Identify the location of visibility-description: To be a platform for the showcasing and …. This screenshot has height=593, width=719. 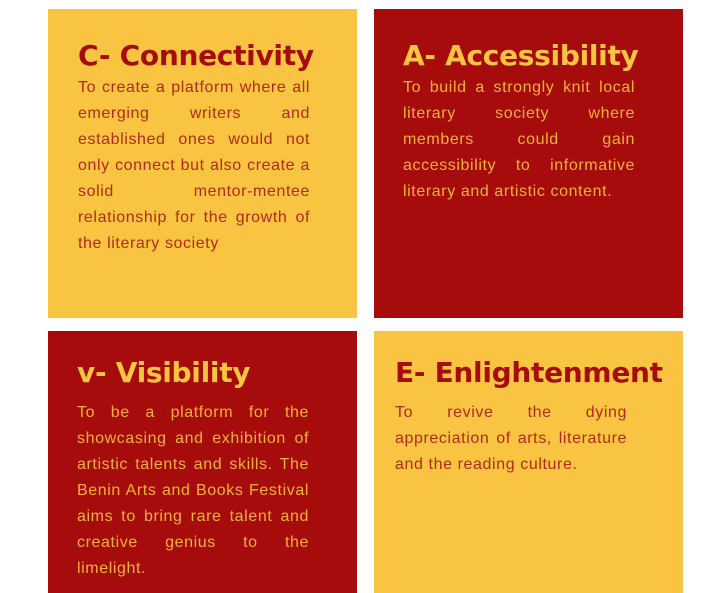
(193, 490).